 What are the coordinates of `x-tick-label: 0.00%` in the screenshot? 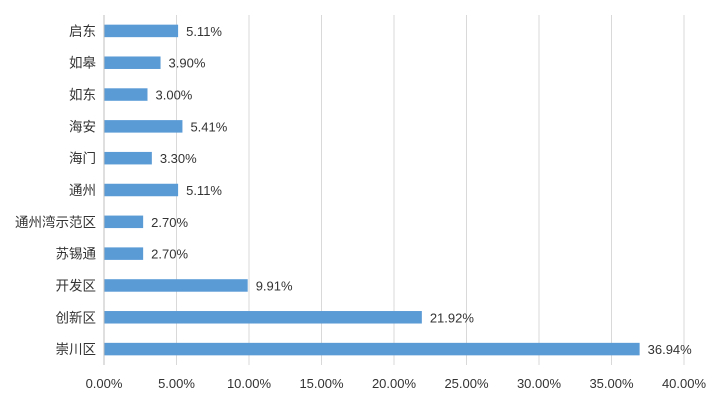 It's located at (104, 383).